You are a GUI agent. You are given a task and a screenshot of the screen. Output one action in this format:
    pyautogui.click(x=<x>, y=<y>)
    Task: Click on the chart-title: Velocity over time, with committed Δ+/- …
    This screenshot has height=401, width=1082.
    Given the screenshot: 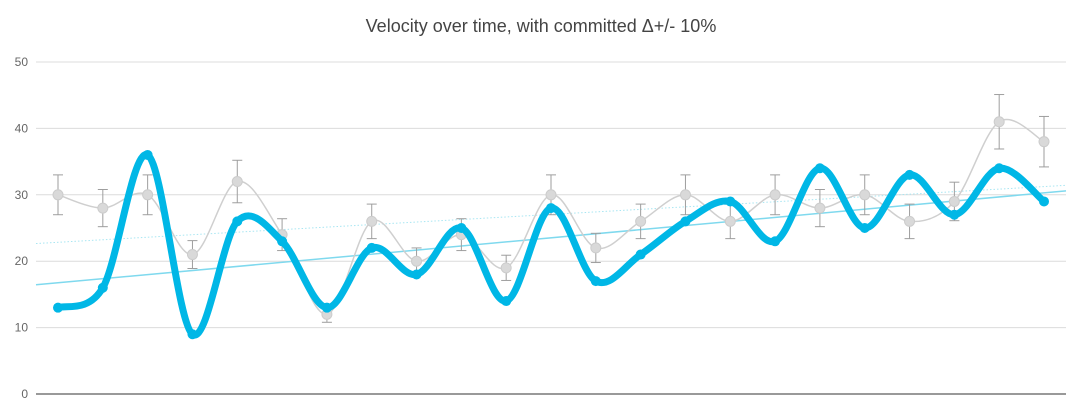 What is the action you would take?
    pyautogui.click(x=541, y=26)
    